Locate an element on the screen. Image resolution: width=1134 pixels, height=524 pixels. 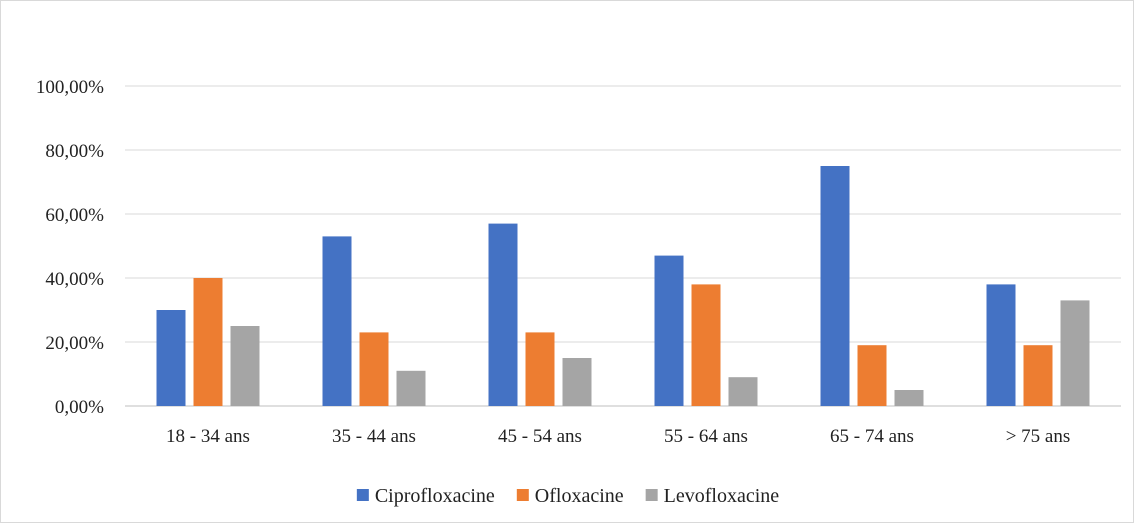
y-tick-label: 100,00% is located at coordinates (70, 87).